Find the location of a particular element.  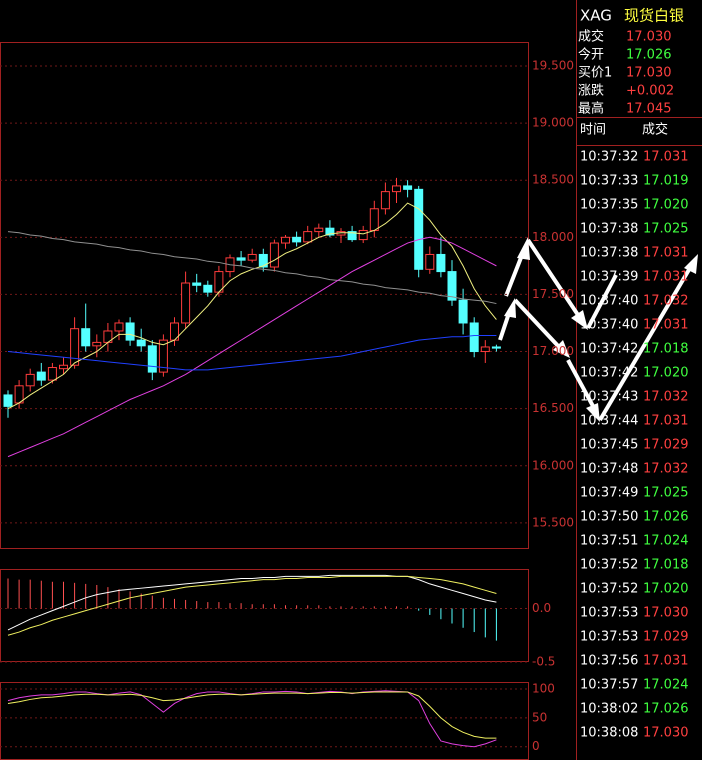

trade-time: 10:37:44 is located at coordinates (609, 421).